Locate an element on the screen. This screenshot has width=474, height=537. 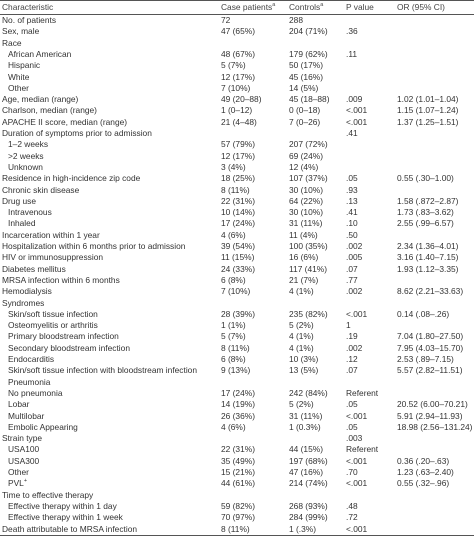
table-cell: 12 (17%) is located at coordinates (238, 77).